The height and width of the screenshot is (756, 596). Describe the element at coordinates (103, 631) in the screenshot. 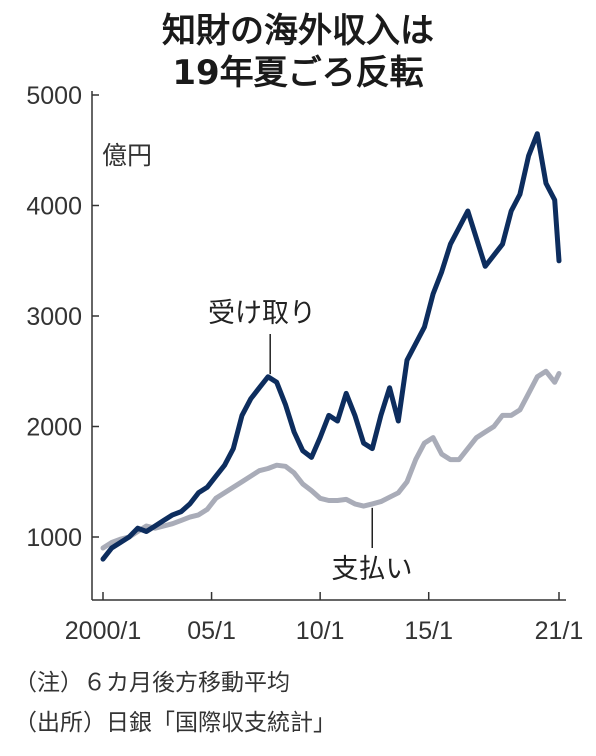

I see `x-tick-label: 2000/1` at that location.